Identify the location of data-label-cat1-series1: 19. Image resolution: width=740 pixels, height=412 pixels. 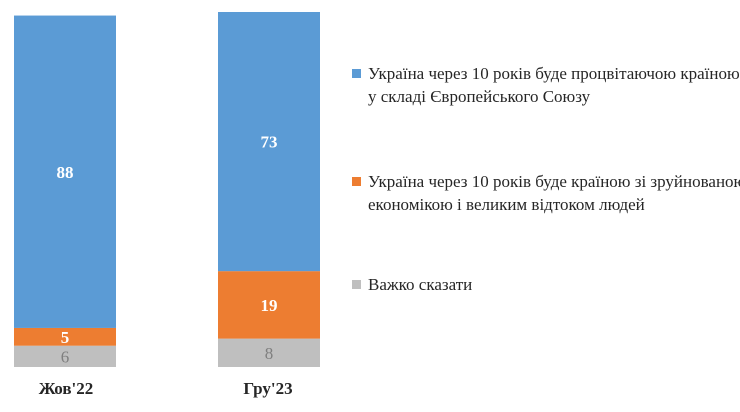
(269, 305).